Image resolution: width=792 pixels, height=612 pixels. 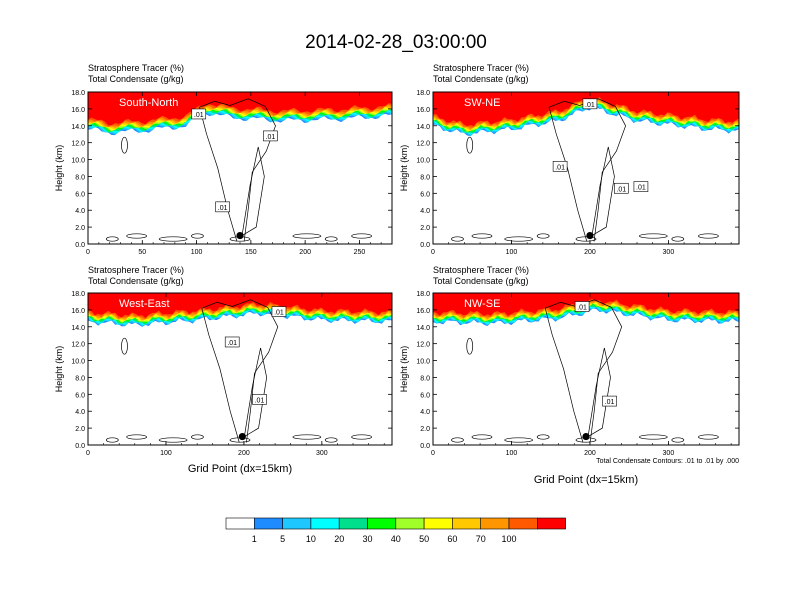 What do you see at coordinates (396, 42) in the screenshot?
I see `figure-title: 2014-02-28_03:00:00` at bounding box center [396, 42].